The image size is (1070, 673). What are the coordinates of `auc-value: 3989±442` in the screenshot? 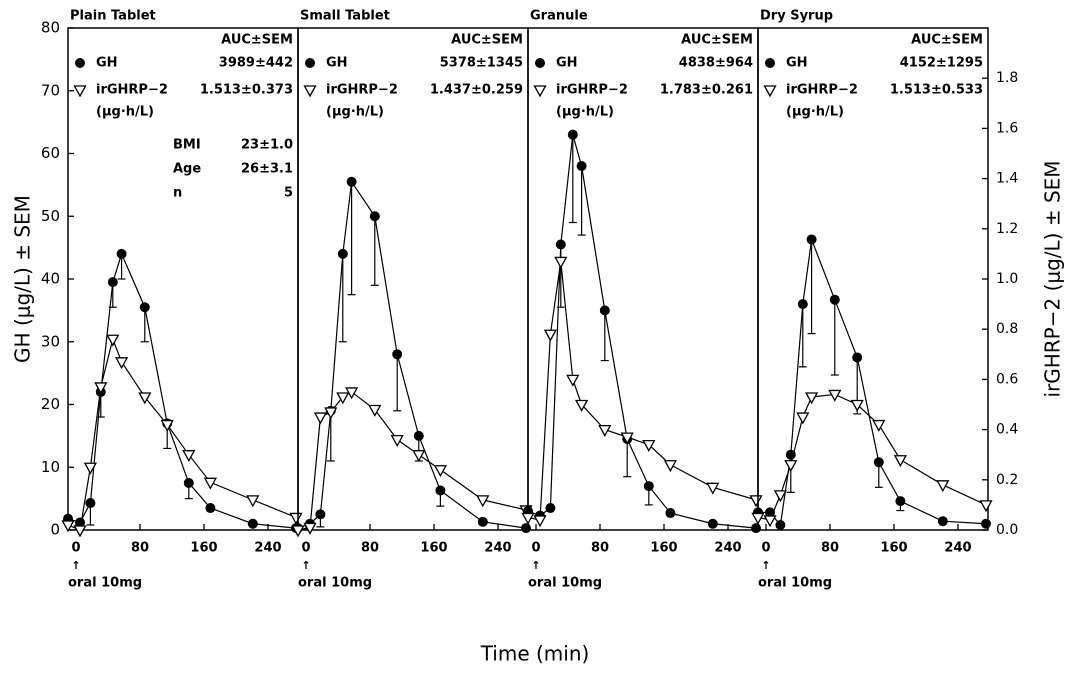 It's located at (256, 63).